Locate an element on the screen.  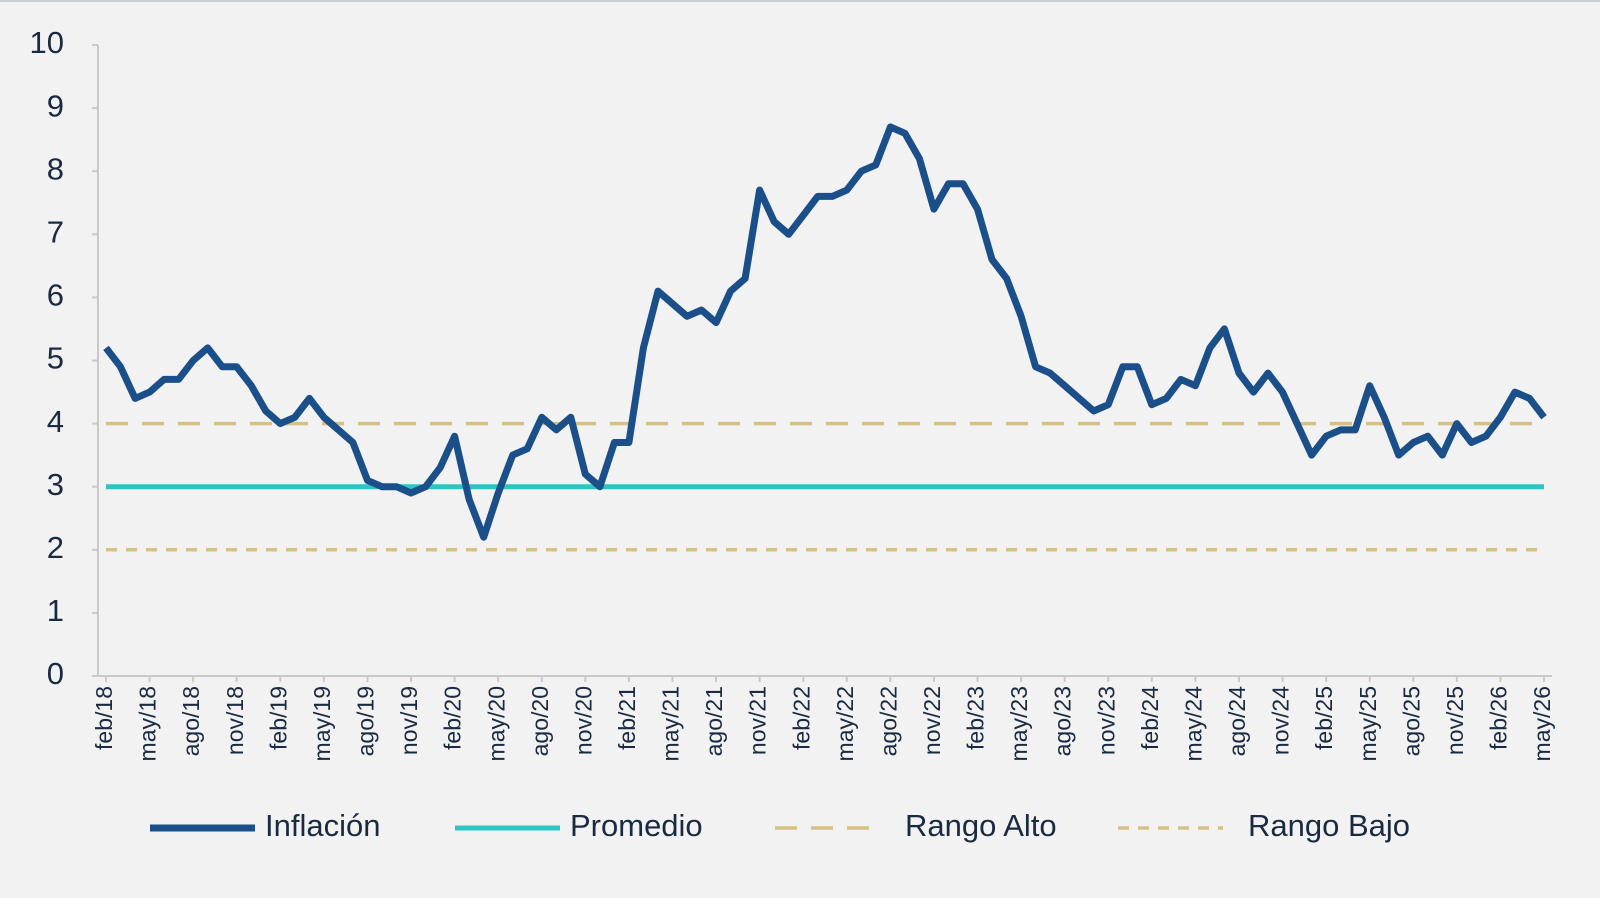
y-tick-label: 8 is located at coordinates (55, 168).